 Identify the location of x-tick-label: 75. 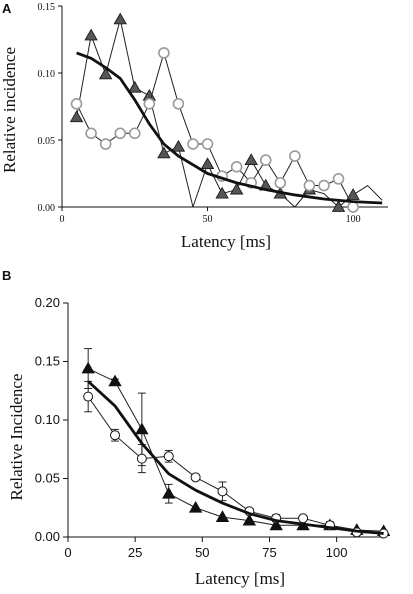
(269, 552).